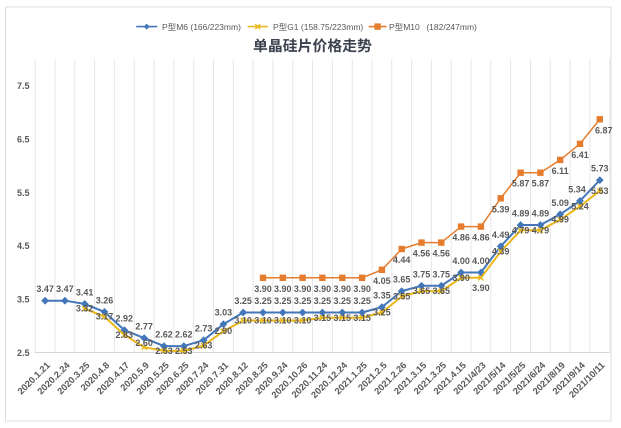 The height and width of the screenshot is (428, 621). I want to click on svg-text: 2.63, so click(204, 346).